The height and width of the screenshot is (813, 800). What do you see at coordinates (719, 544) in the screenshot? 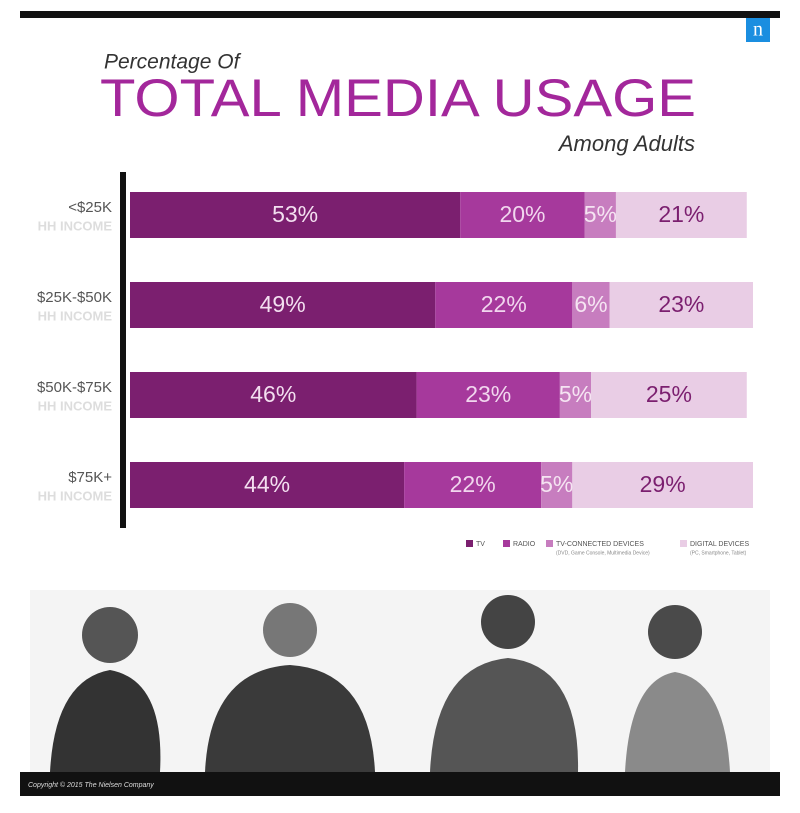
I see `legend-label: DIGITAL DEVICES` at bounding box center [719, 544].